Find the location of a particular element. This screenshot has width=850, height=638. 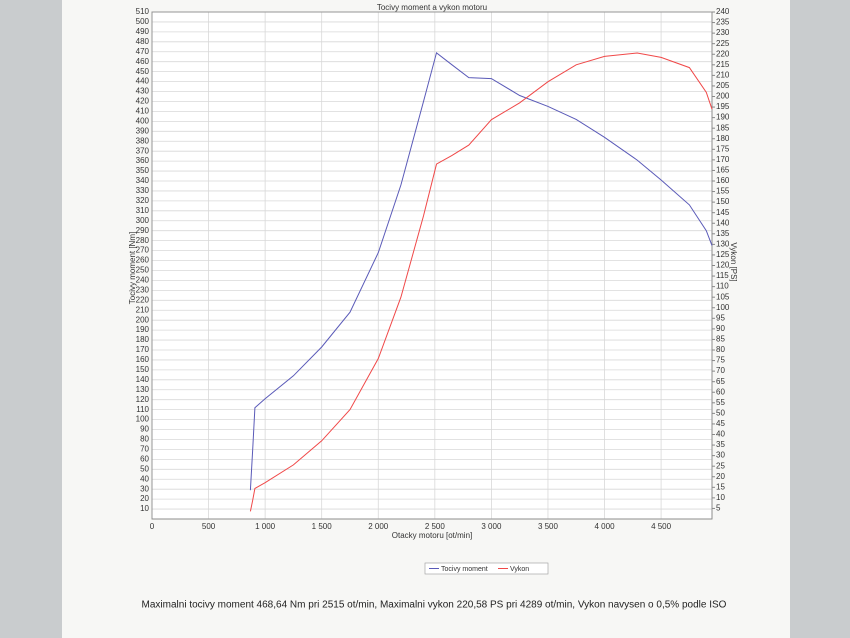

y2-tick-label: 220 is located at coordinates (723, 53).